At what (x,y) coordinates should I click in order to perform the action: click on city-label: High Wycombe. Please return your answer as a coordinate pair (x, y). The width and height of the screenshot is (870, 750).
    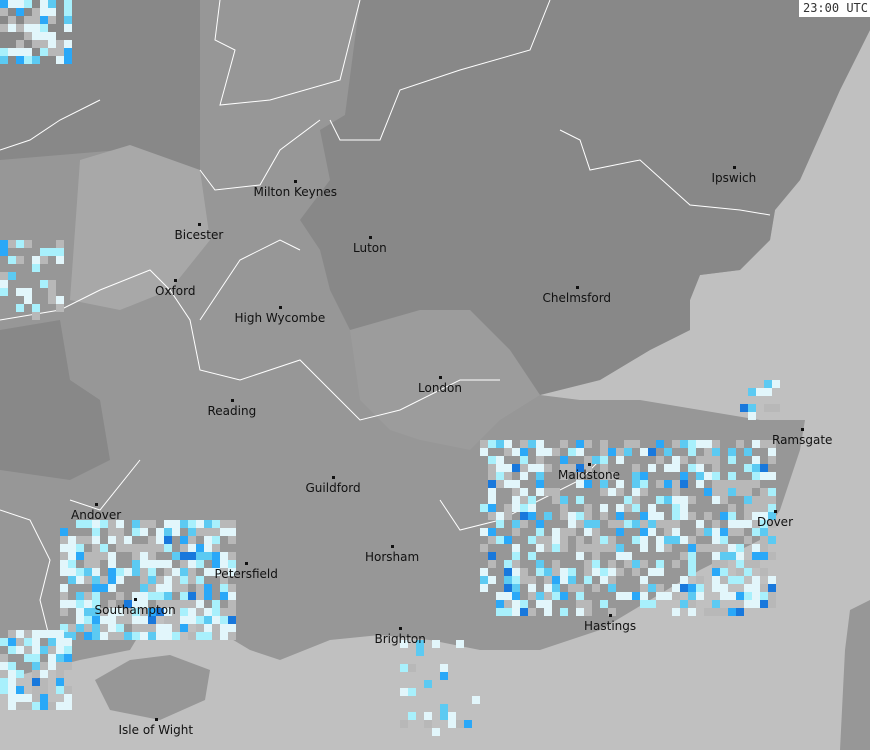
    Looking at the image, I should click on (280, 318).